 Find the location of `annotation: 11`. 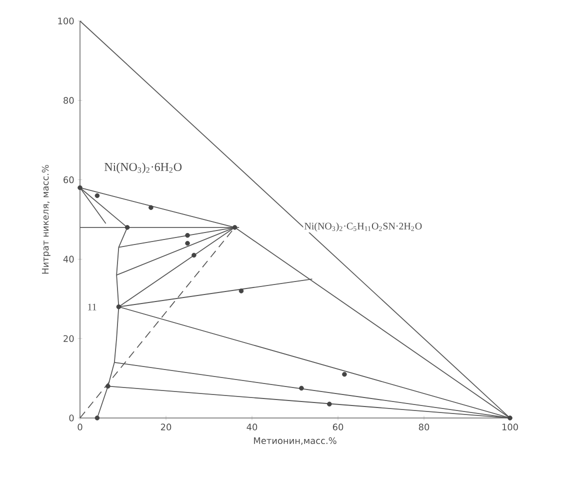

annotation: 11 is located at coordinates (92, 307).